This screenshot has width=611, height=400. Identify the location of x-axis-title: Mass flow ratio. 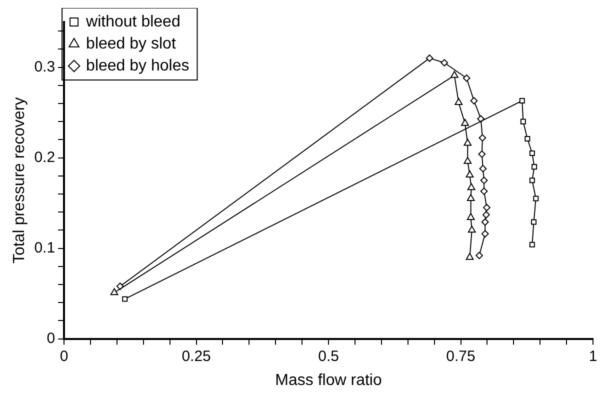
(328, 380).